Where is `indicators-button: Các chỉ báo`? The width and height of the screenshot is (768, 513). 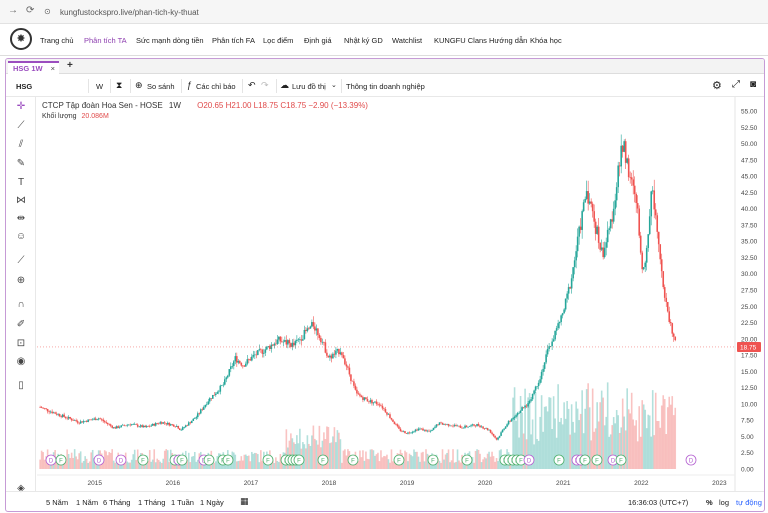 indicators-button: Các chỉ báo is located at coordinates (216, 86).